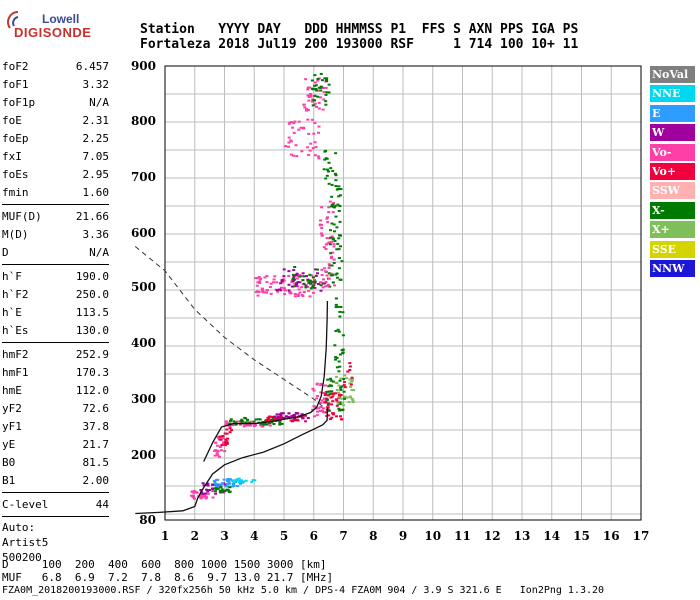 The height and width of the screenshot is (600, 700). I want to click on legend-item-x-: X-, so click(672, 210).